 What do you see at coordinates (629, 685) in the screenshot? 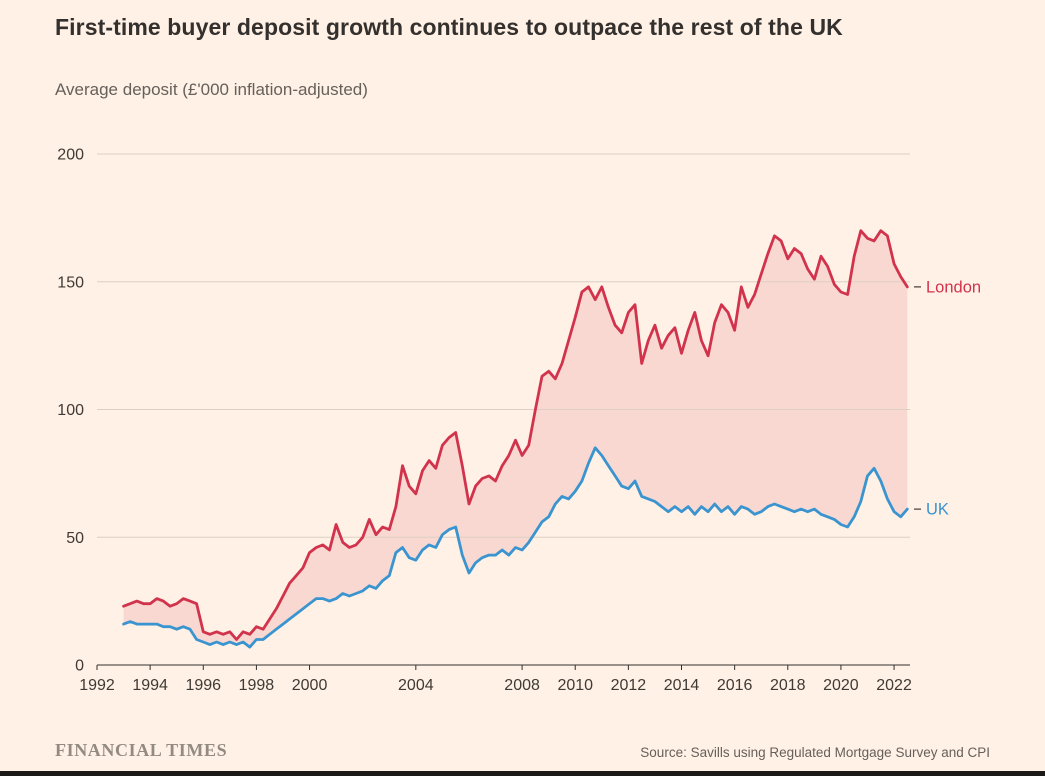
I see `x-tick-label-2012: 2012` at bounding box center [629, 685].